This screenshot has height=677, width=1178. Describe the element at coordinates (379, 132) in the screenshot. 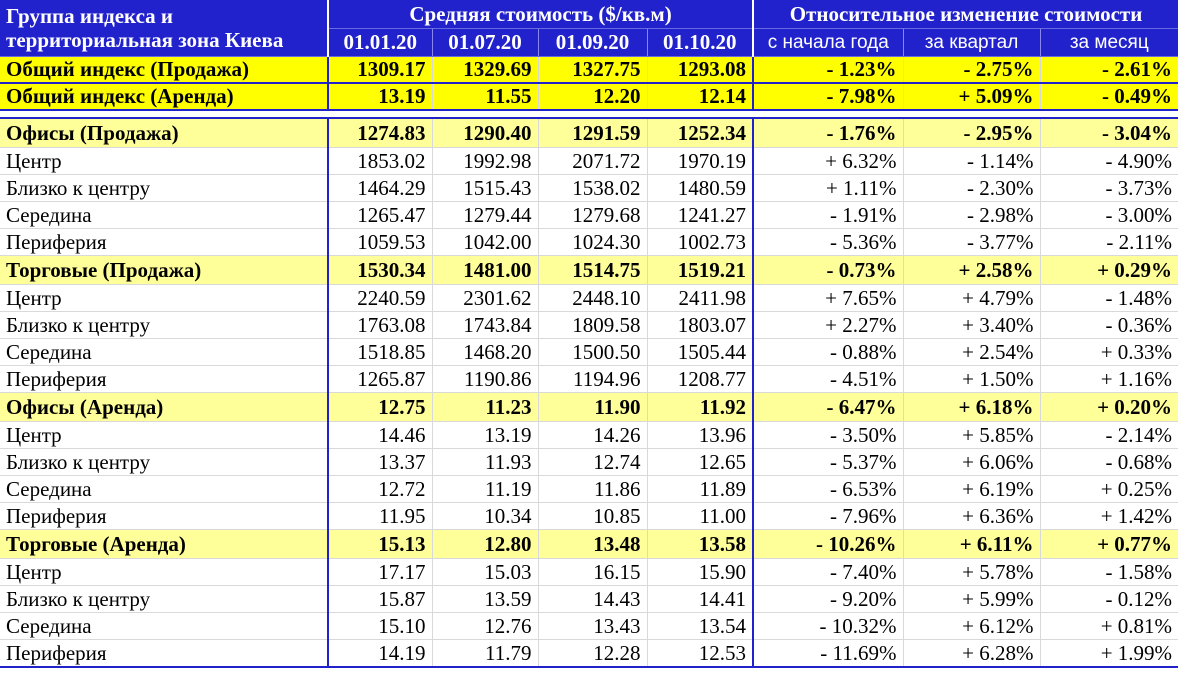

I see `cost-cell: 1274.83` at that location.